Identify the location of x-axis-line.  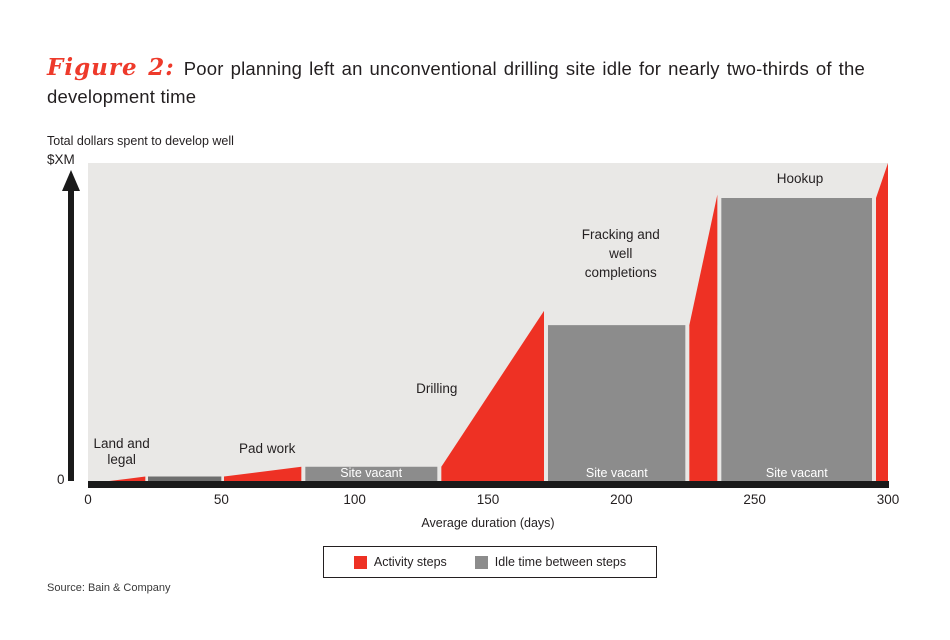
(488, 484).